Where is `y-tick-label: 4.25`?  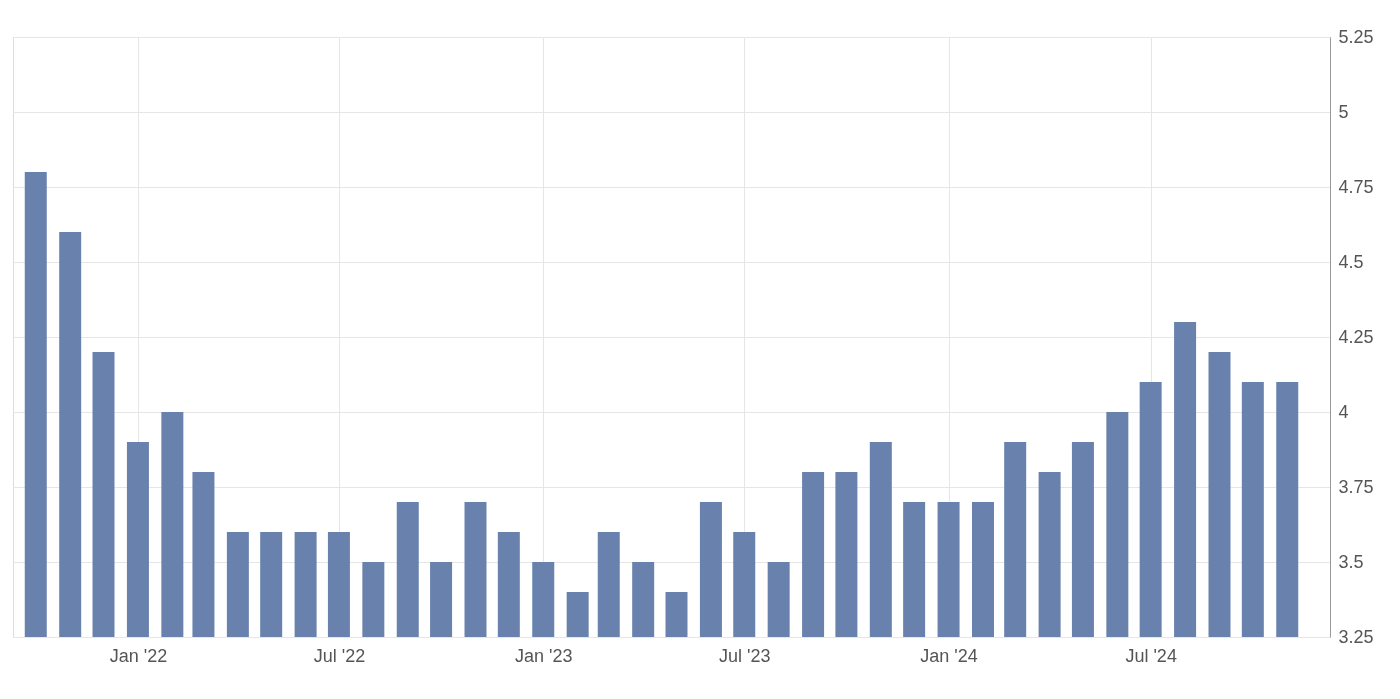 y-tick-label: 4.25 is located at coordinates (1356, 336).